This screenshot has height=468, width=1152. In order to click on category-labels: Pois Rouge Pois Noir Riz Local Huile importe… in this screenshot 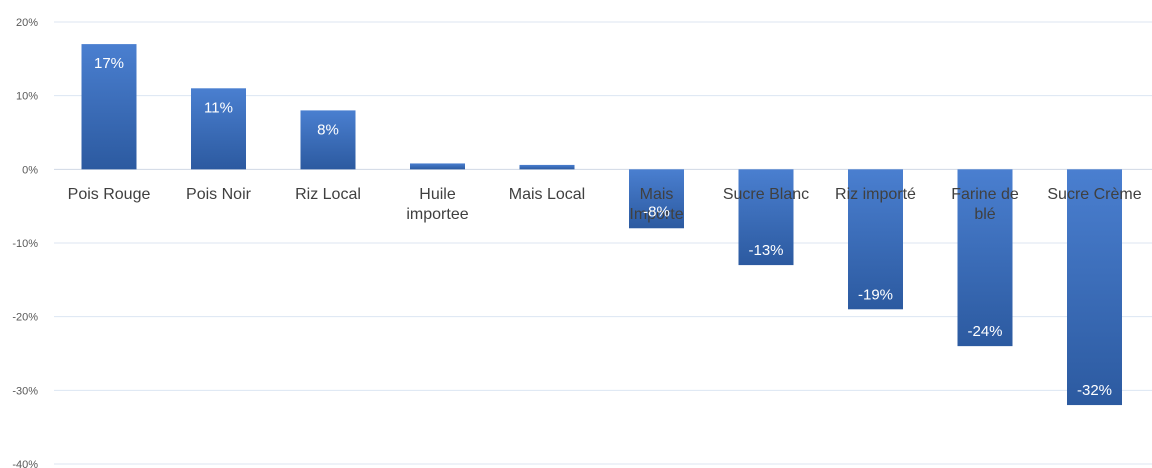, I will do `click(605, 204)`.